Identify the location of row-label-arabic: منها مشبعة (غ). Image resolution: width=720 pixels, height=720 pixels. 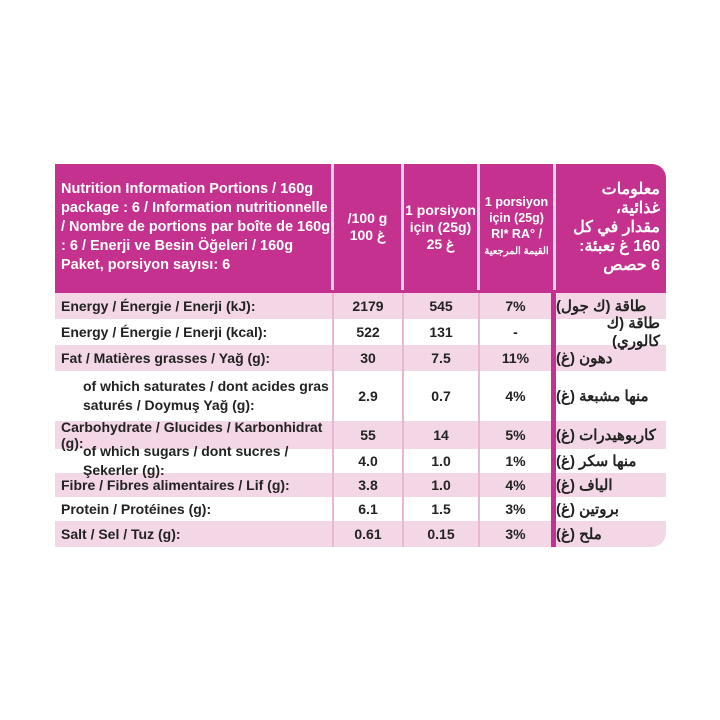
(602, 396).